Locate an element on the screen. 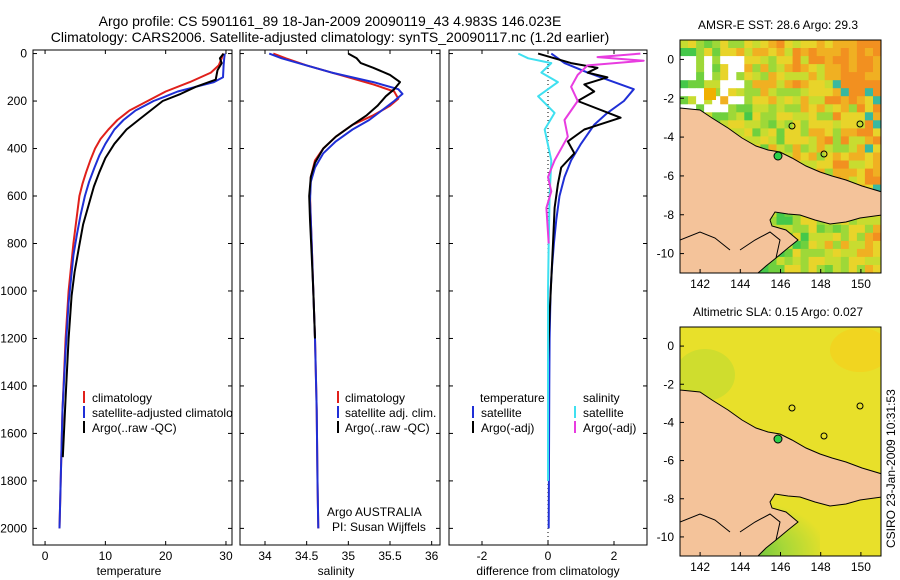 This screenshot has width=900, height=580. x-tick-label: 36 is located at coordinates (432, 556).